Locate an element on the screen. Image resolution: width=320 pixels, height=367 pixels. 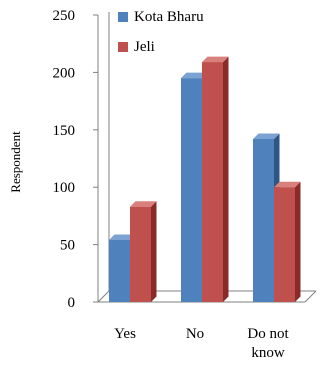
y-tick-label: 150 is located at coordinates (64, 131).